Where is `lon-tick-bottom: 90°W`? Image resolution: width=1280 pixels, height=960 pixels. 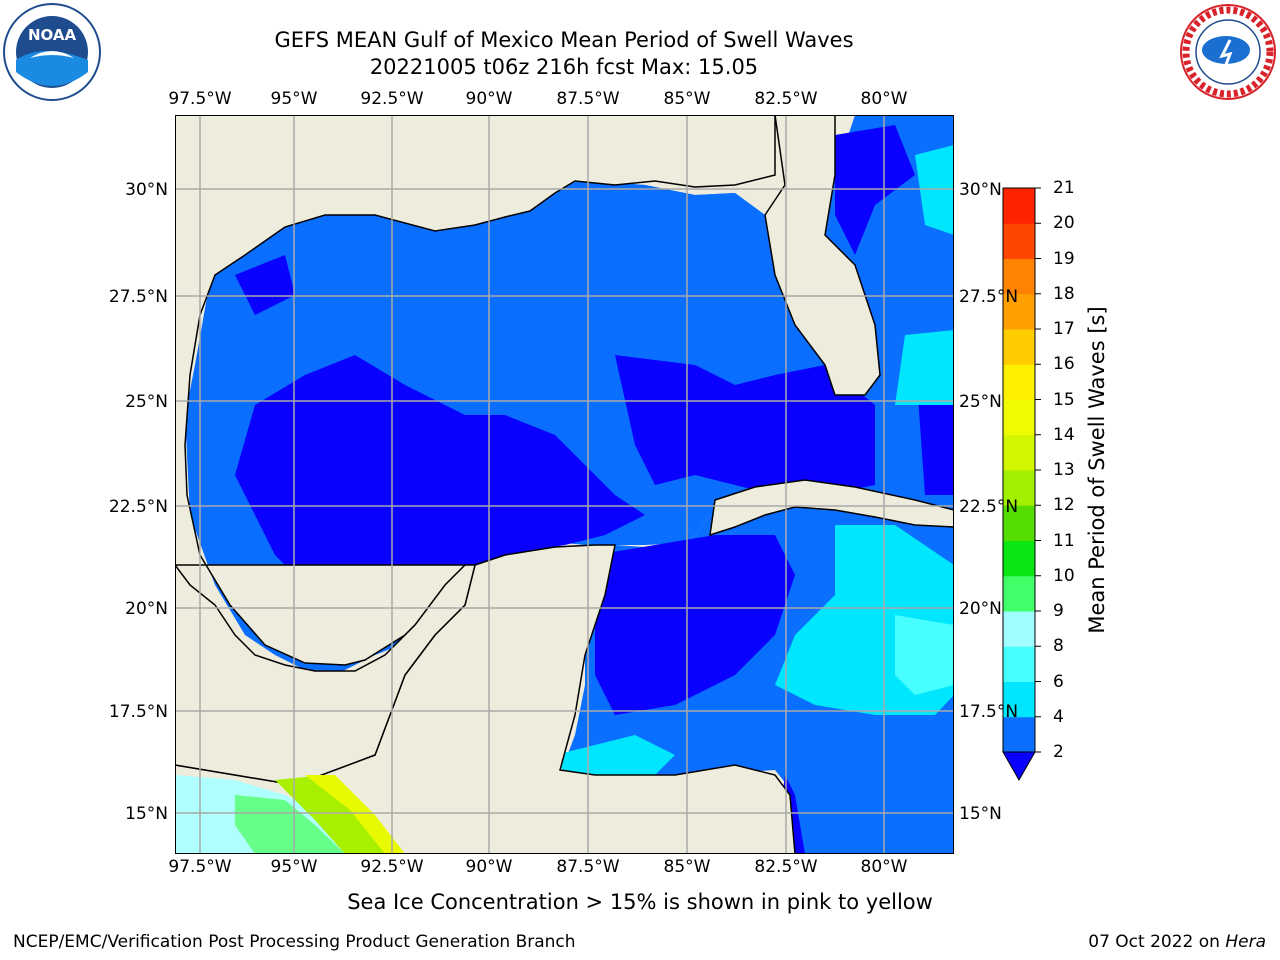 lon-tick-bottom: 90°W is located at coordinates (489, 867).